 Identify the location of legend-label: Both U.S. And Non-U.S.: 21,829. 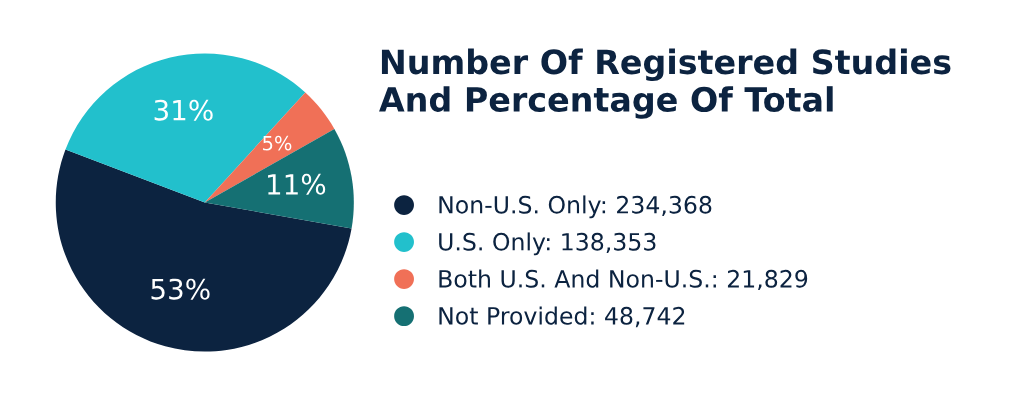
(623, 280).